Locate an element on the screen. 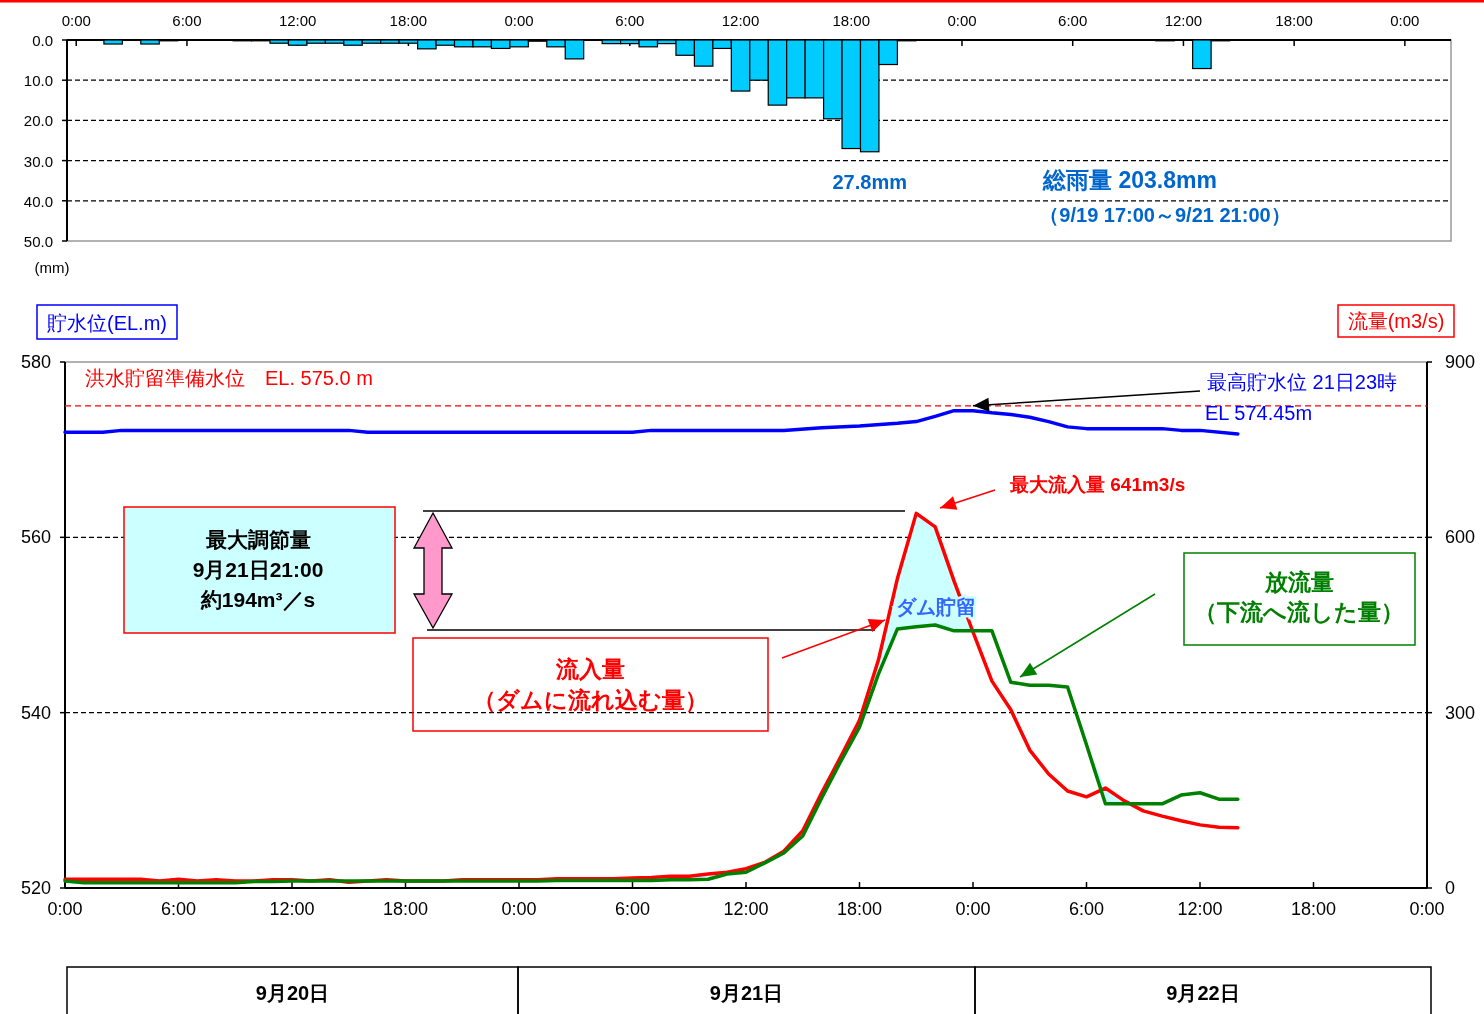 The height and width of the screenshot is (1014, 1484). y-tick-label: 50.0 is located at coordinates (38, 241).